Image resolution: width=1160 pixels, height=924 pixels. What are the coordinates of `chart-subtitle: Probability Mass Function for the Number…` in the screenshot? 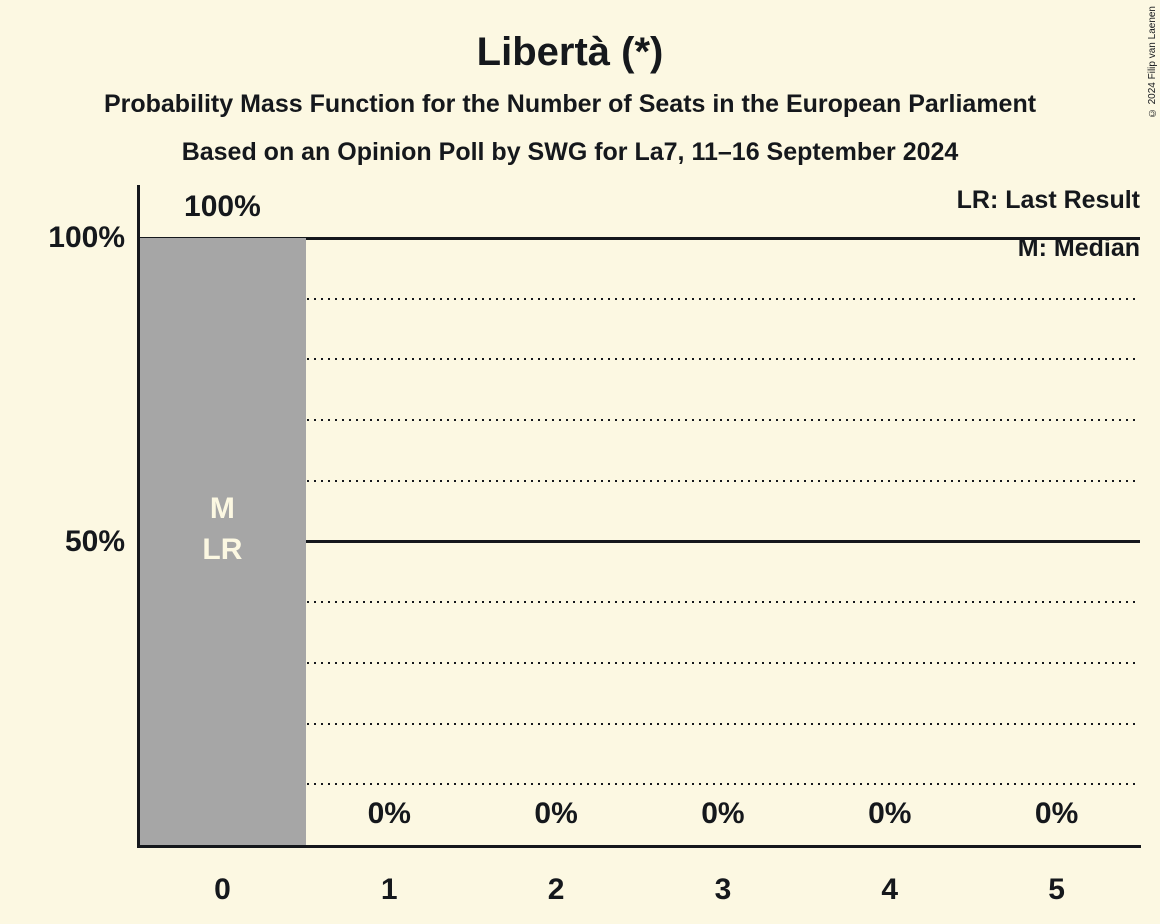 It's located at (570, 104).